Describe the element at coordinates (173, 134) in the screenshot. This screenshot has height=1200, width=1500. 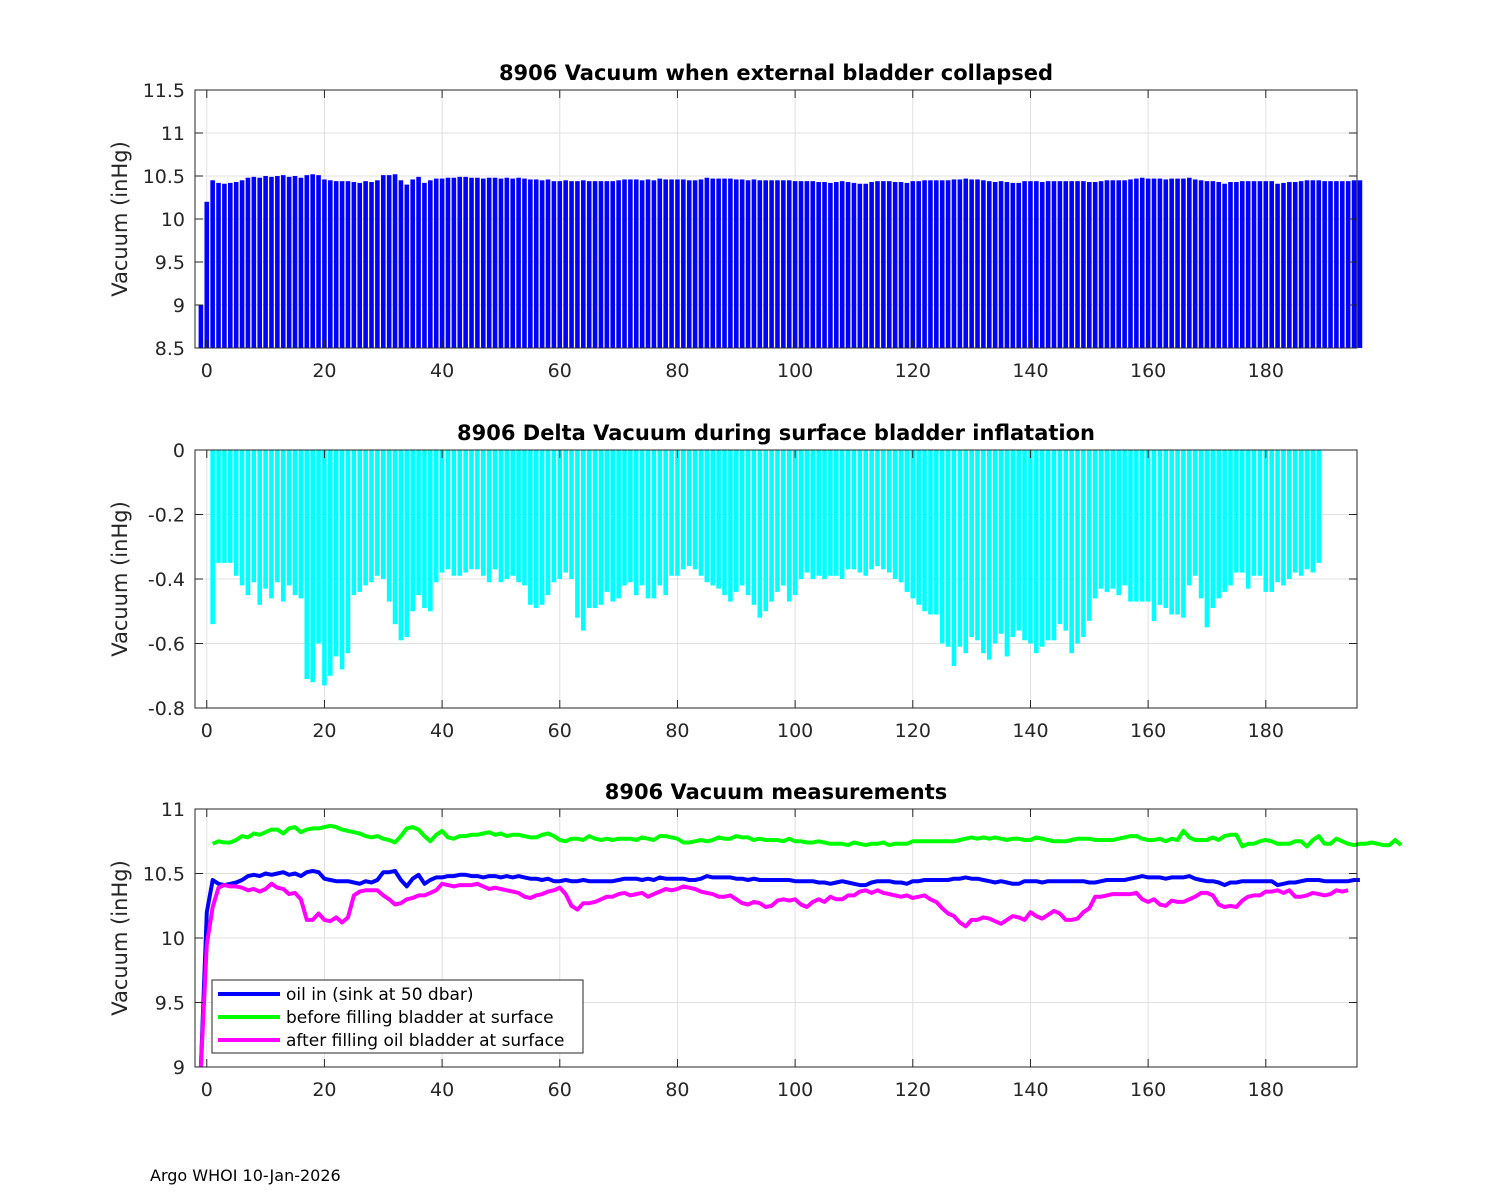
I see `y-tick-label: 11` at that location.